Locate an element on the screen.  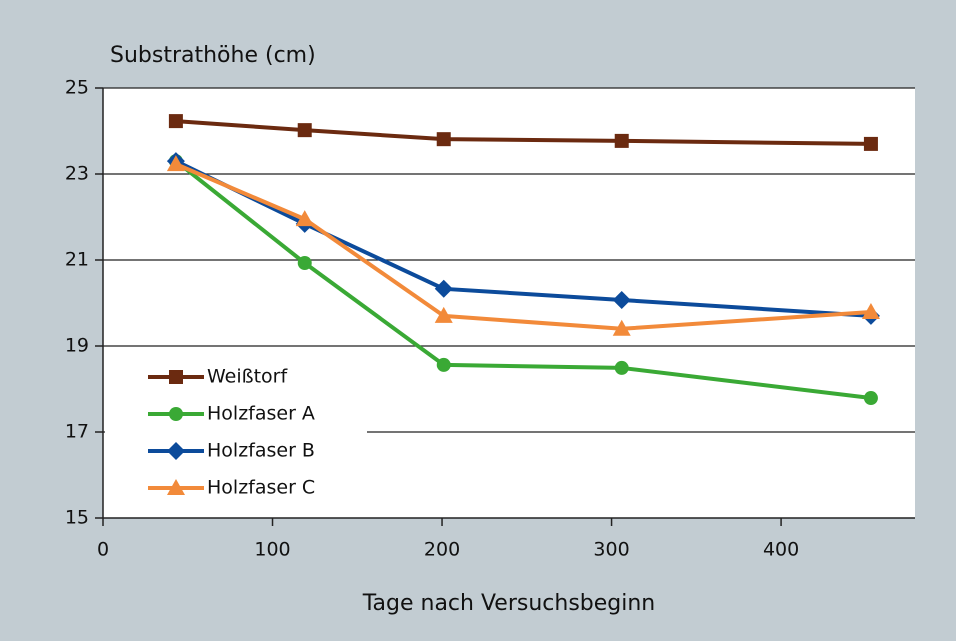
legend-label: Holzfaser C is located at coordinates (261, 488).